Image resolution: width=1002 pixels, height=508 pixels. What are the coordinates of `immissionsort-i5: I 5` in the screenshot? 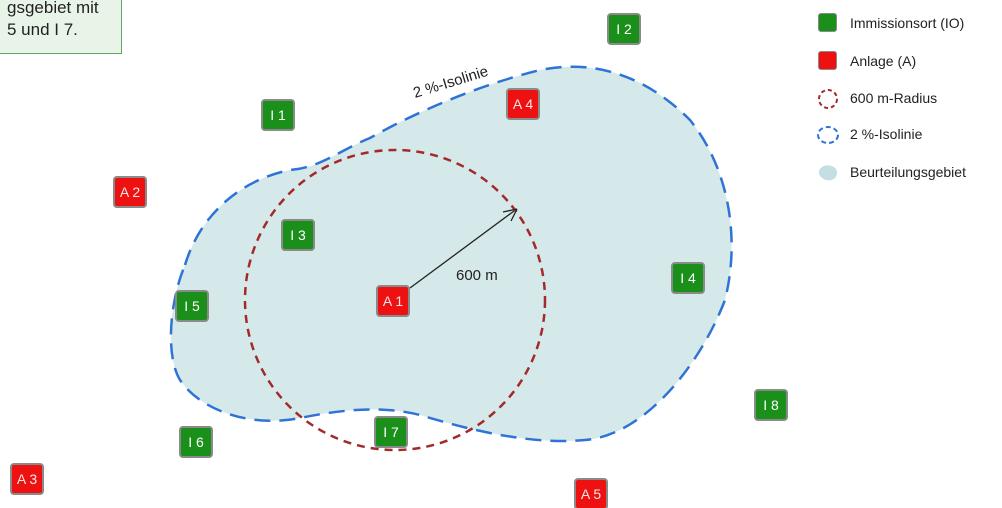 It's located at (192, 306).